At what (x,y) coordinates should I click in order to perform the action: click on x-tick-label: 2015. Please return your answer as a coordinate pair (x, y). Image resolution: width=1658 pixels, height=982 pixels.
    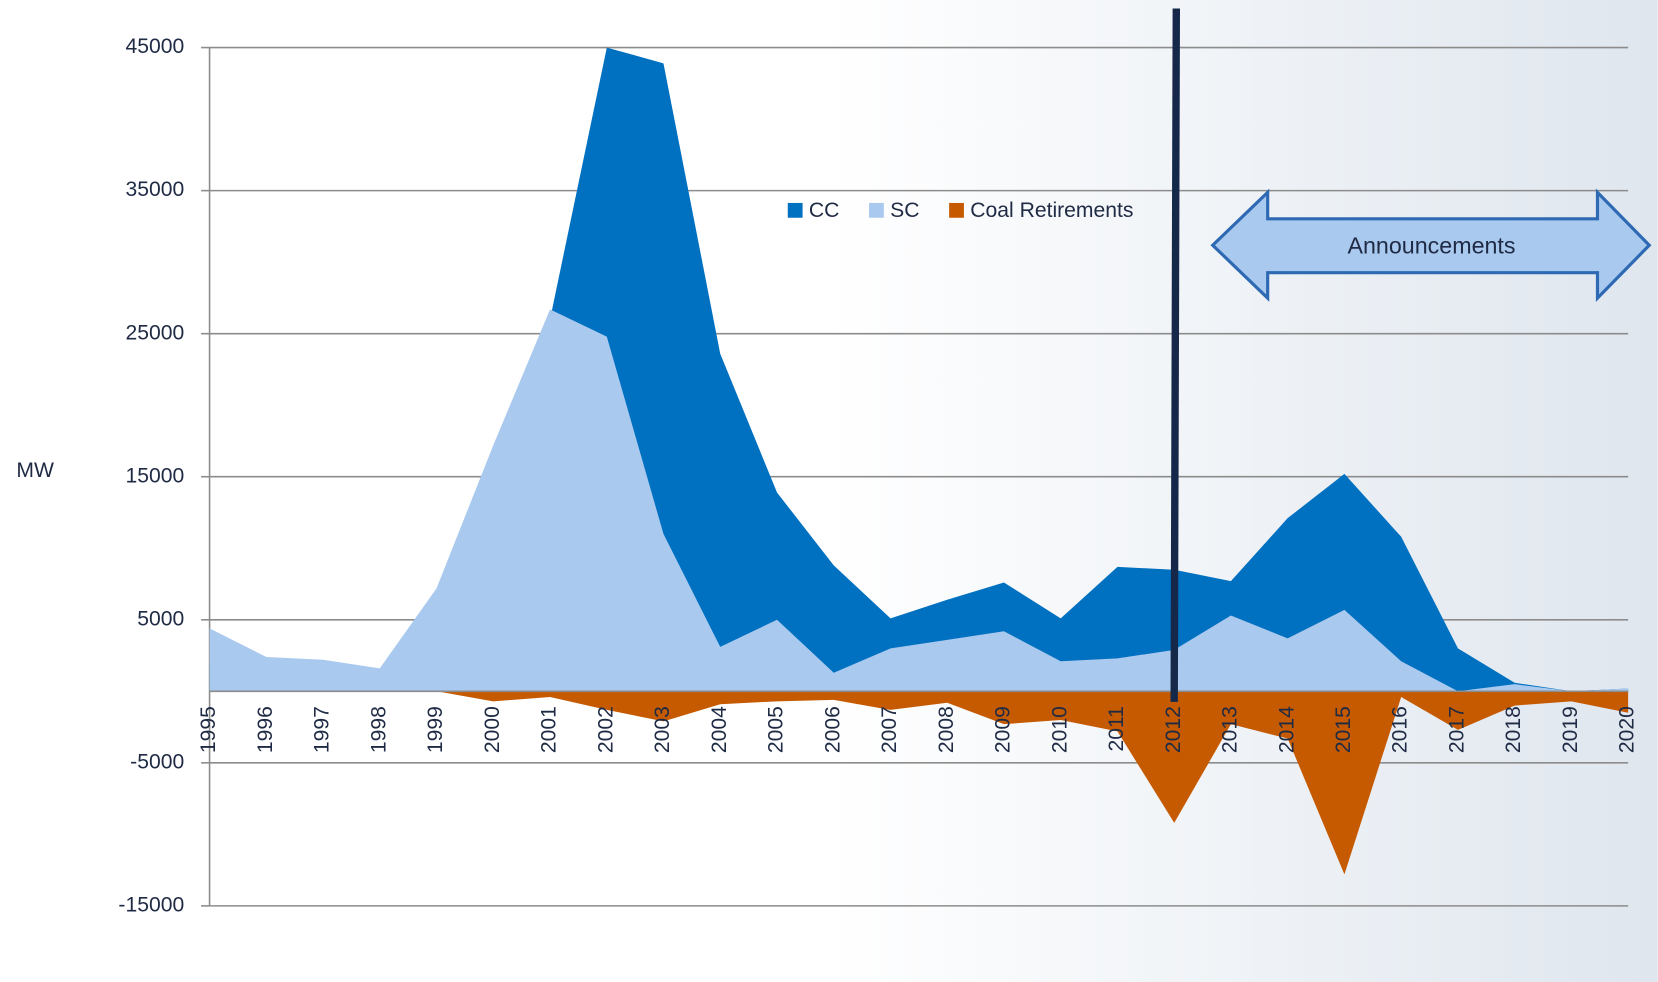
    Looking at the image, I should click on (1343, 729).